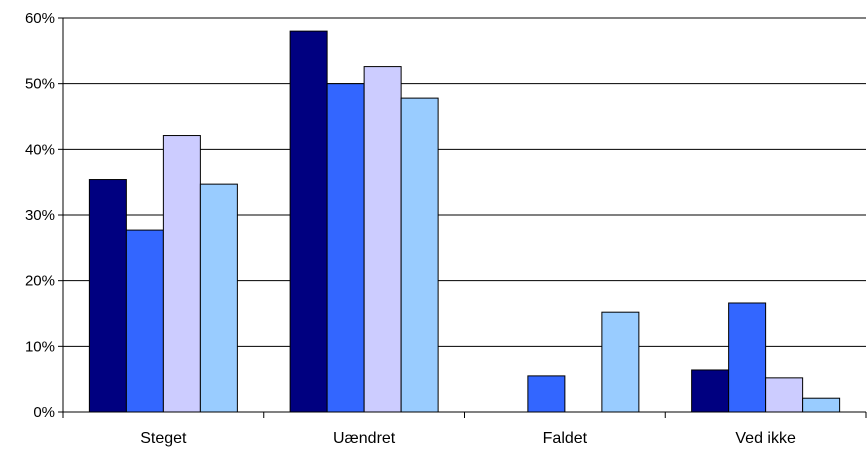 The height and width of the screenshot is (450, 868). What do you see at coordinates (364, 438) in the screenshot?
I see `x-category-label: Uændret` at bounding box center [364, 438].